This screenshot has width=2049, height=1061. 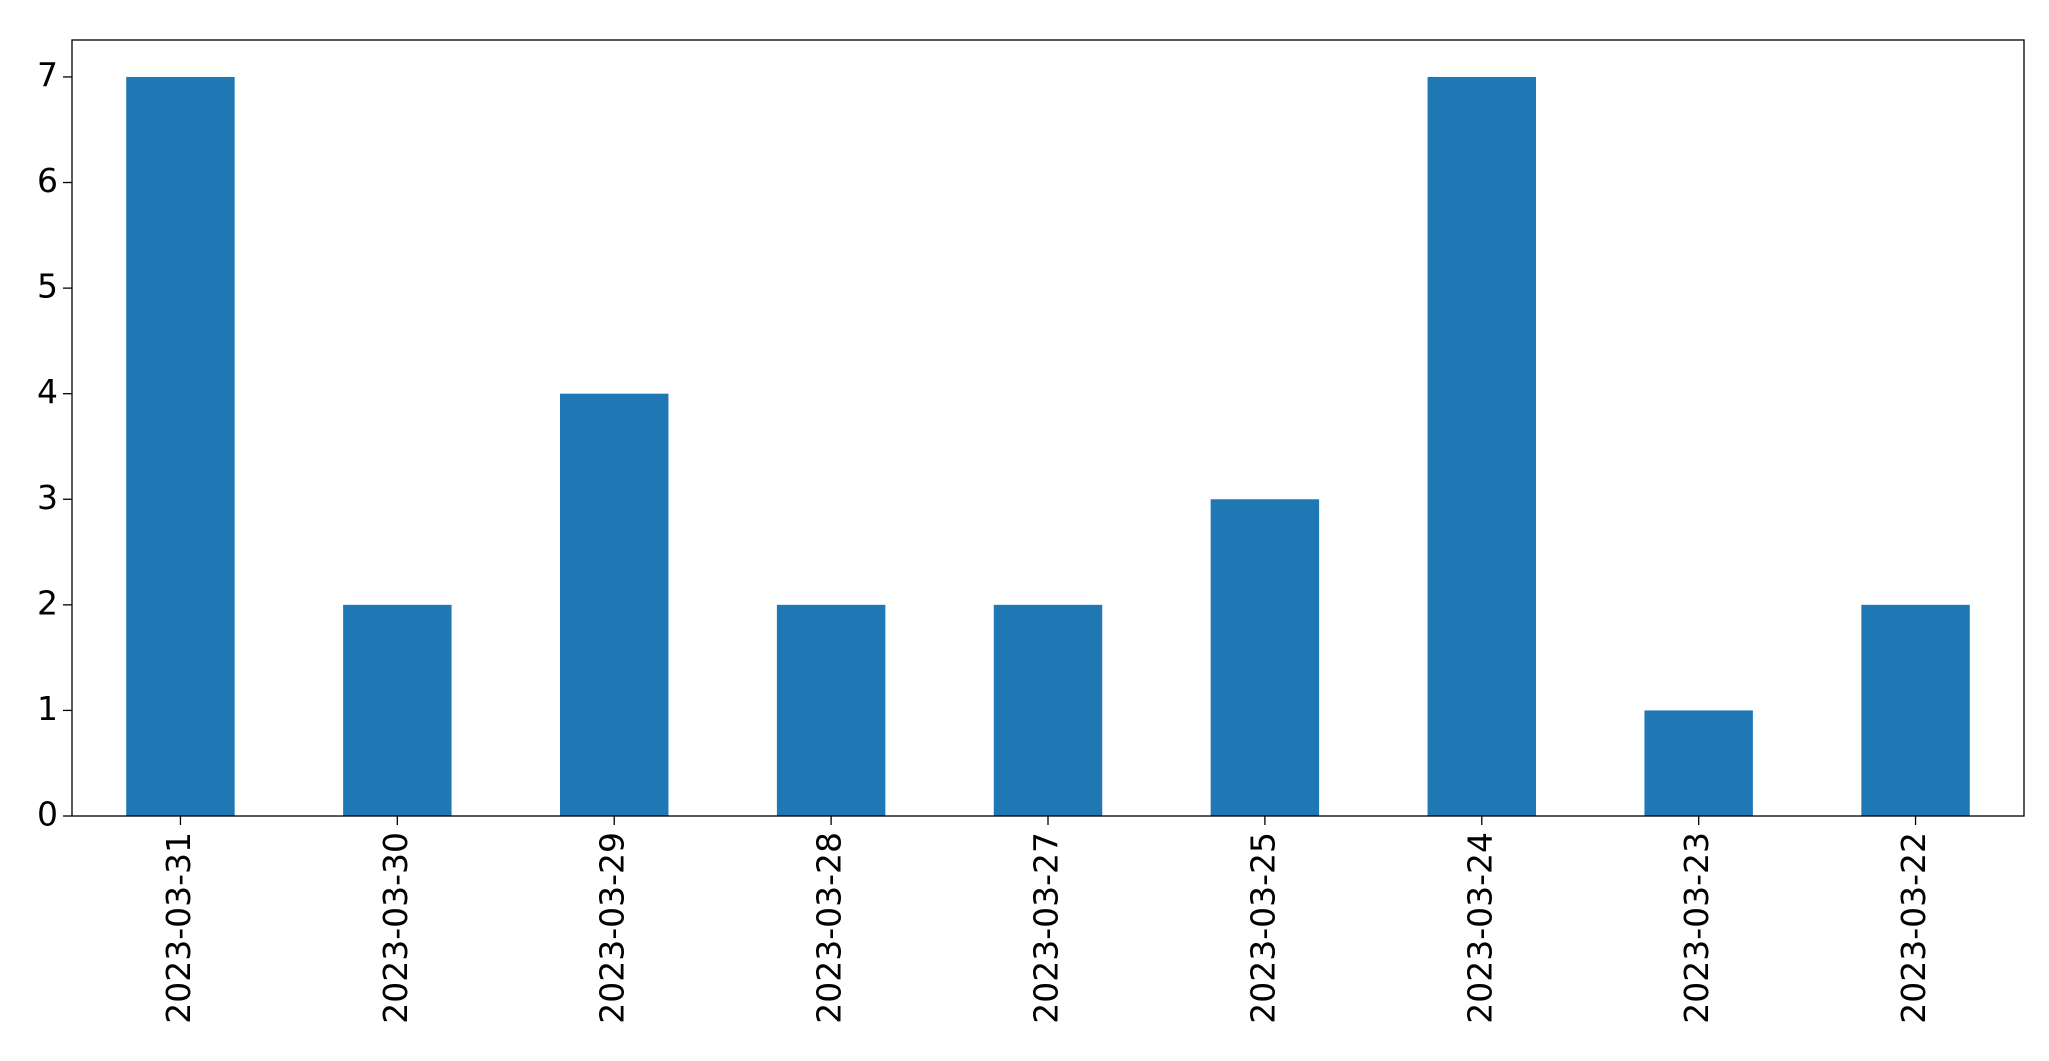 I want to click on y-tick-label: 3, so click(x=47, y=497).